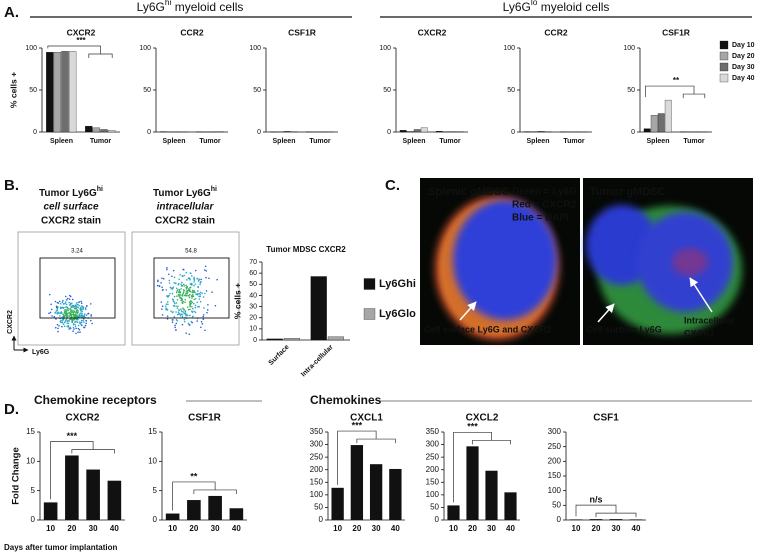  What do you see at coordinates (93, 528) in the screenshot?
I see `x-tick-label: 30` at bounding box center [93, 528].